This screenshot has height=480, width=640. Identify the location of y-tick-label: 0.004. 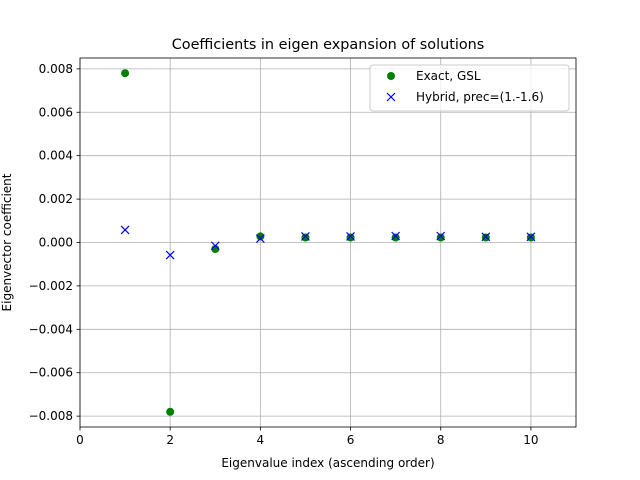
(56, 156).